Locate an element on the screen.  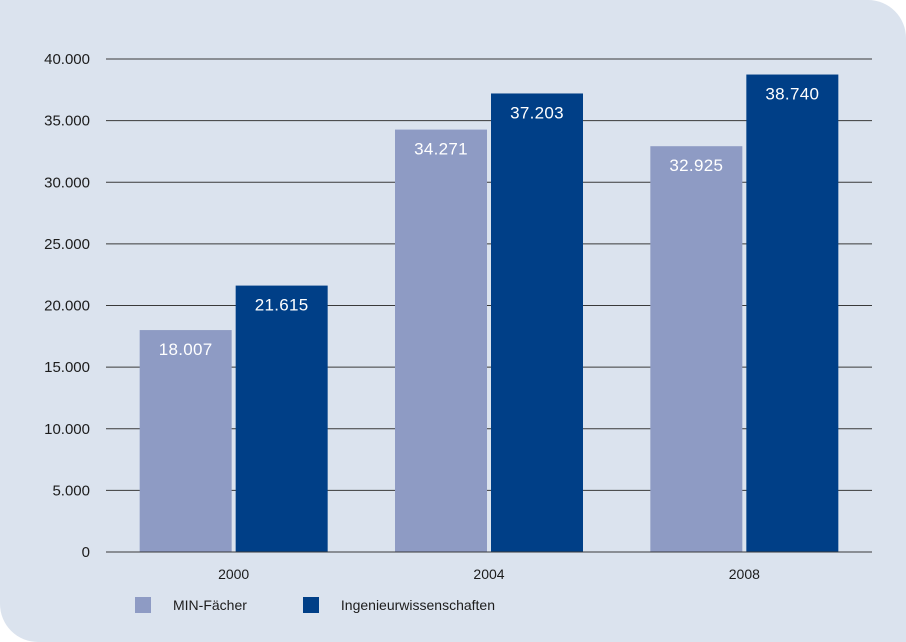
legend: MIN-Fächer Ingenieurwissenschaften is located at coordinates (315, 605).